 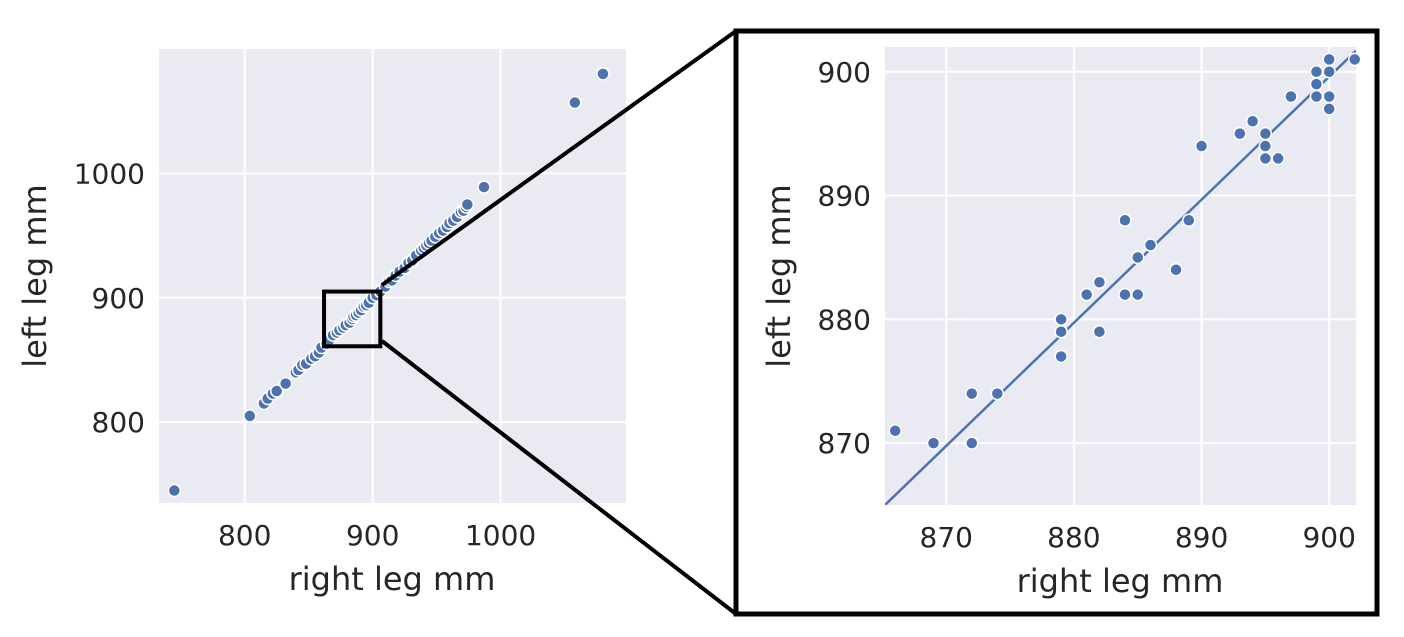 What do you see at coordinates (118, 422) in the screenshot?
I see `main-y-tick-label: 800` at bounding box center [118, 422].